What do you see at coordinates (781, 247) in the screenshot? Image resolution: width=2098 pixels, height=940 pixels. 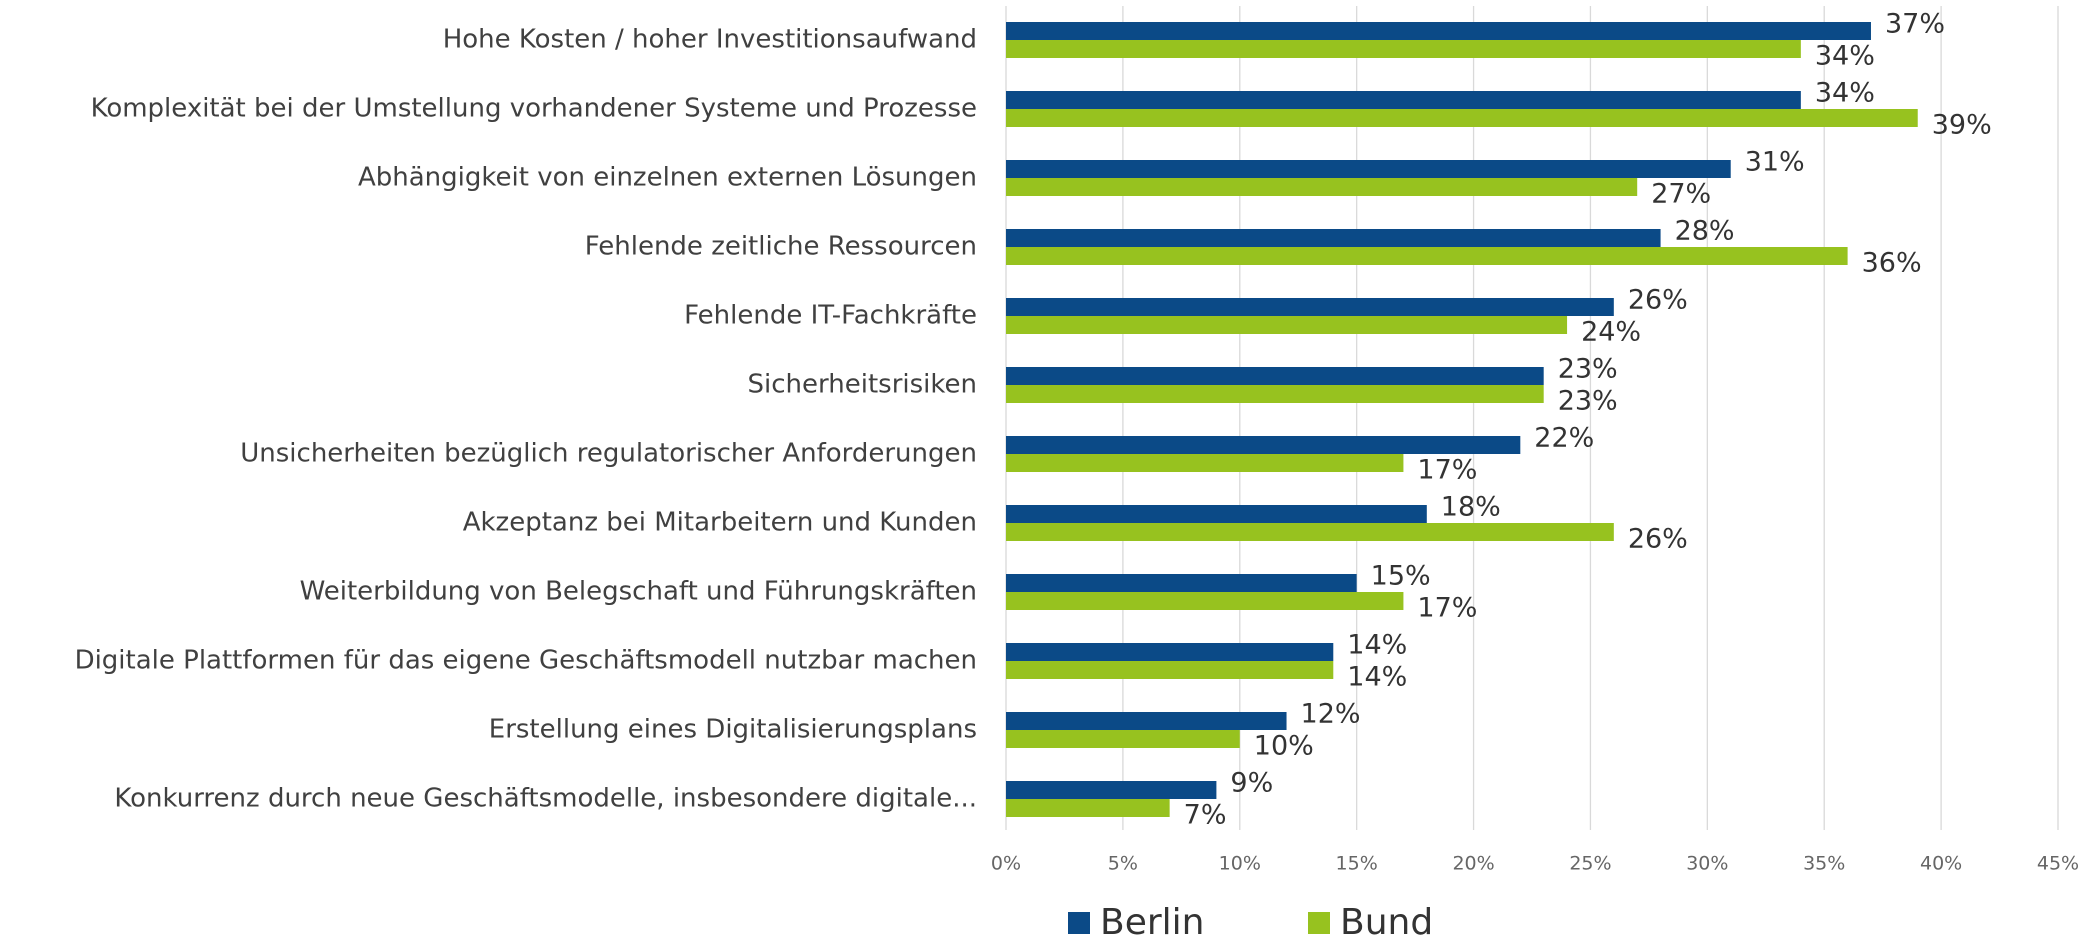 I see `category-label: Fehlende zeitliche Ressourcen` at bounding box center [781, 247].